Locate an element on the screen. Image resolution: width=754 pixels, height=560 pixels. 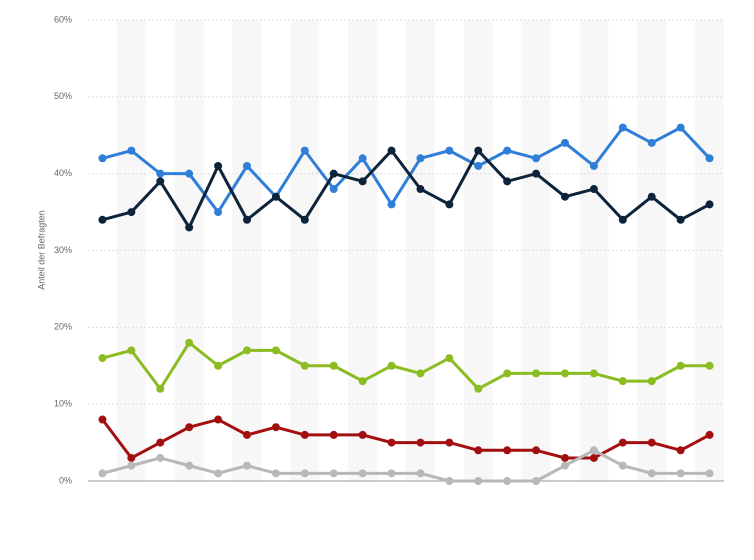
y-tick-label: 40% is located at coordinates (63, 173).